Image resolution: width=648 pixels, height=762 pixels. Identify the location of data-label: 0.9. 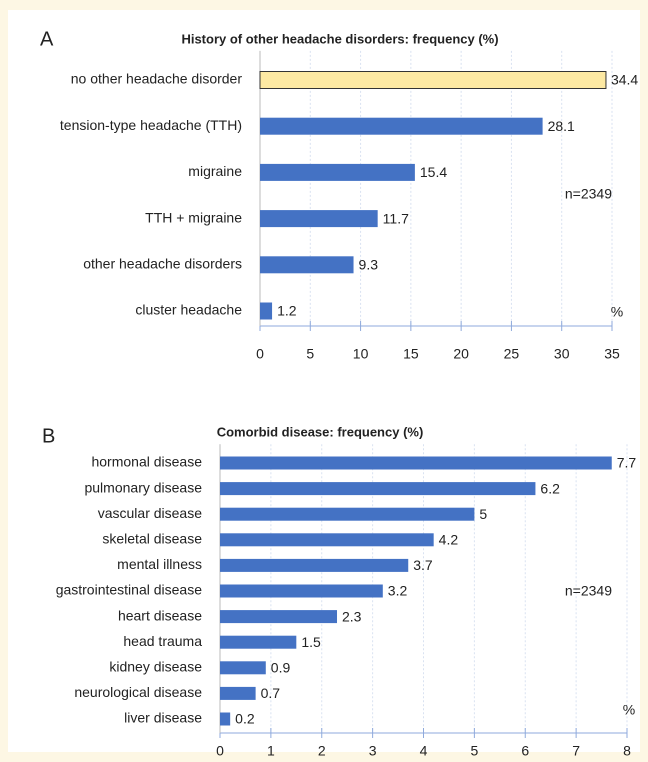
(281, 668).